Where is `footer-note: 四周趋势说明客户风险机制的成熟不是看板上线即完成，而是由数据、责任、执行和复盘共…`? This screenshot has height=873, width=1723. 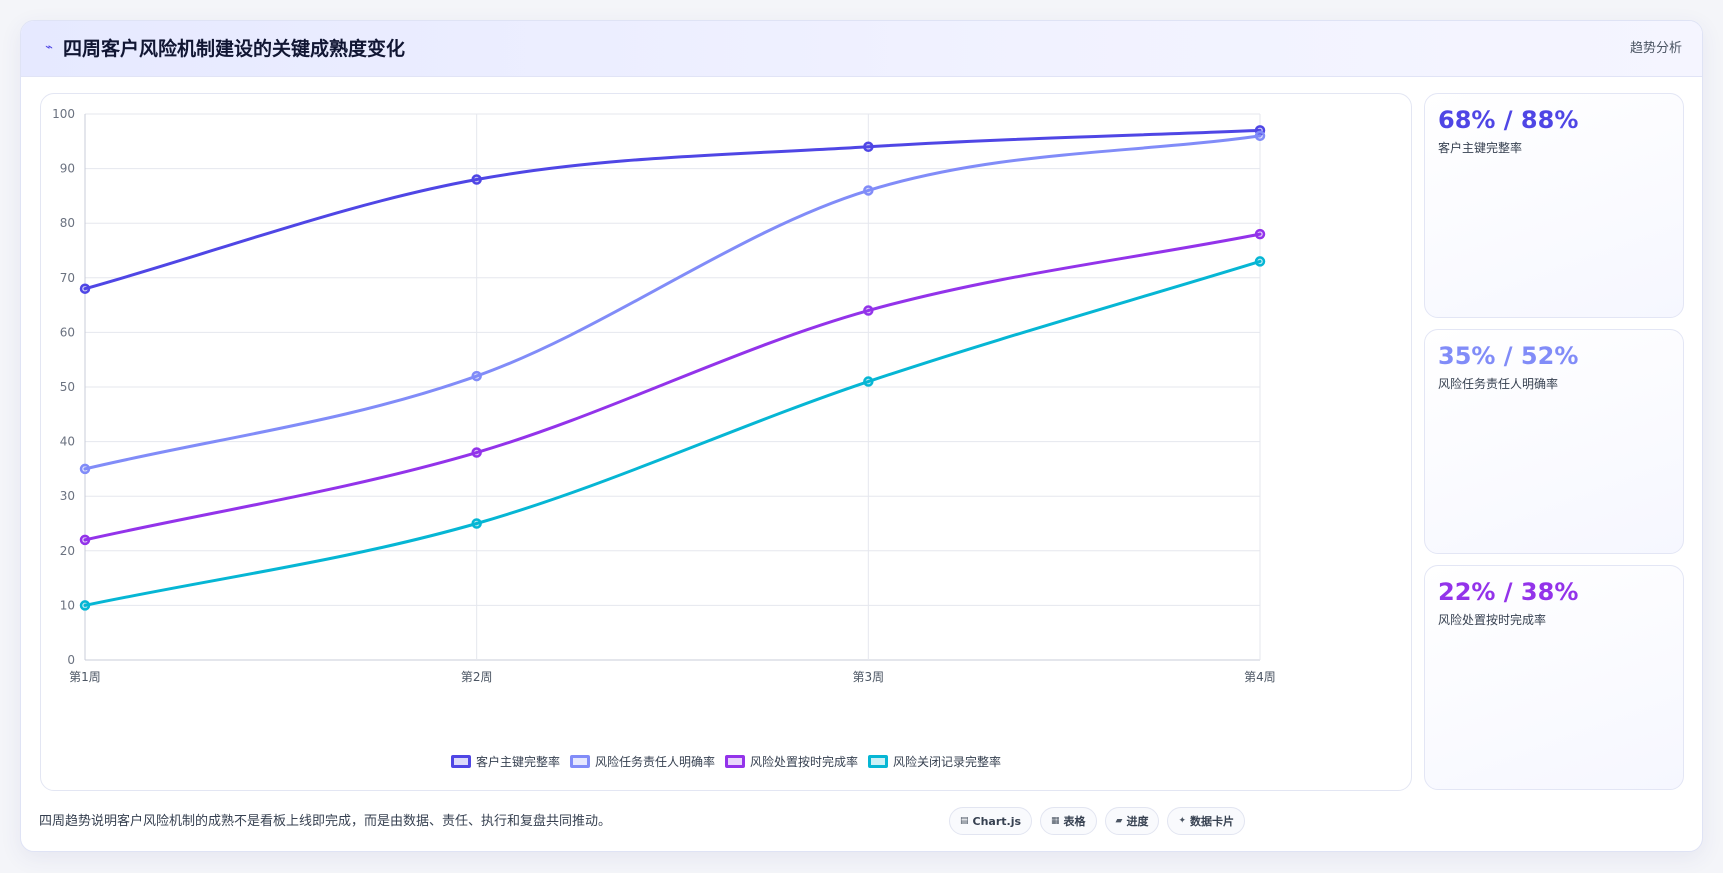
footer-note: 四周趋势说明客户风险机制的成熟不是看板上线即完成，而是由数据、责任、执行和复盘共… is located at coordinates (325, 821).